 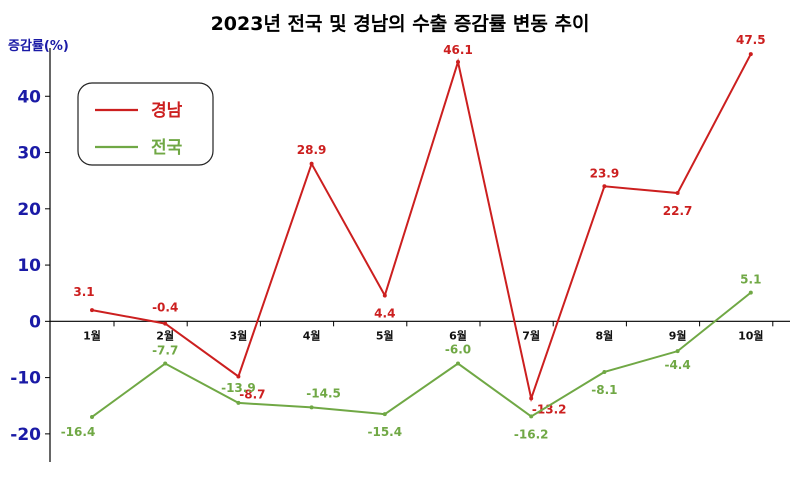 What do you see at coordinates (29, 97) in the screenshot?
I see `y-tick-label: 40` at bounding box center [29, 97].